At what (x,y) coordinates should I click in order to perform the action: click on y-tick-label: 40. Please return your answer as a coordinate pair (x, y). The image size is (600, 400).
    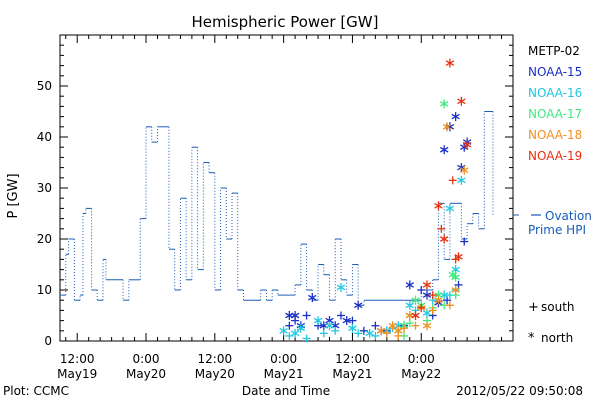
    Looking at the image, I should click on (44, 137).